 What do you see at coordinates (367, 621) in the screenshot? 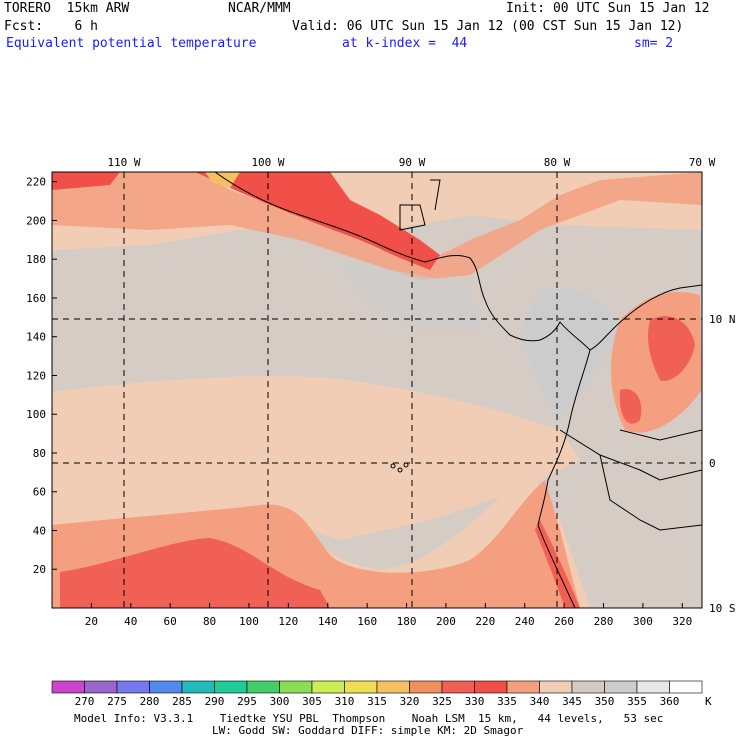
I see `x-tick-label: 160` at bounding box center [367, 621].